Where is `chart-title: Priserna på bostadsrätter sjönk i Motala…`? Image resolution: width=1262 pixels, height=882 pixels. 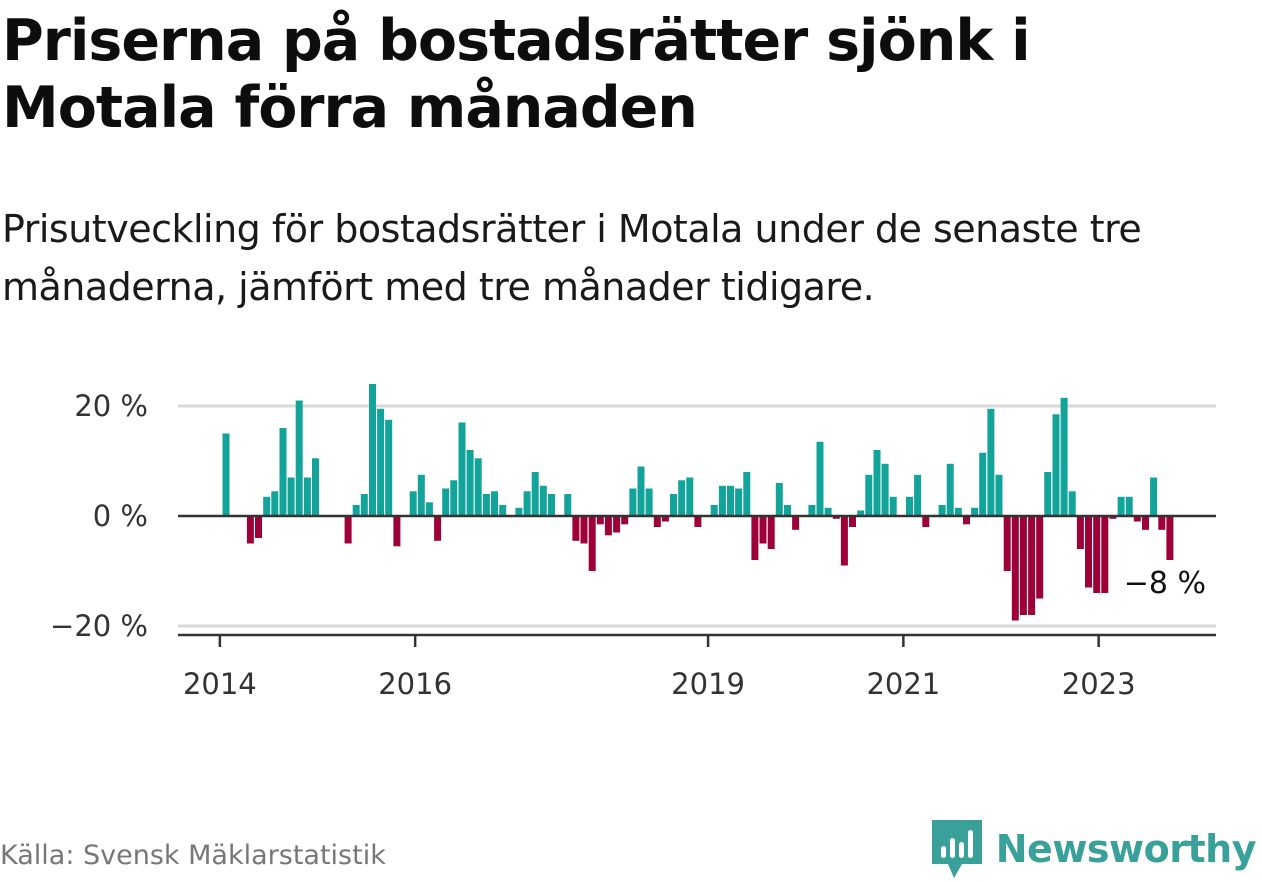
chart-title: Priserna på bostadsrätter sjönk i Motala… is located at coordinates (516, 74).